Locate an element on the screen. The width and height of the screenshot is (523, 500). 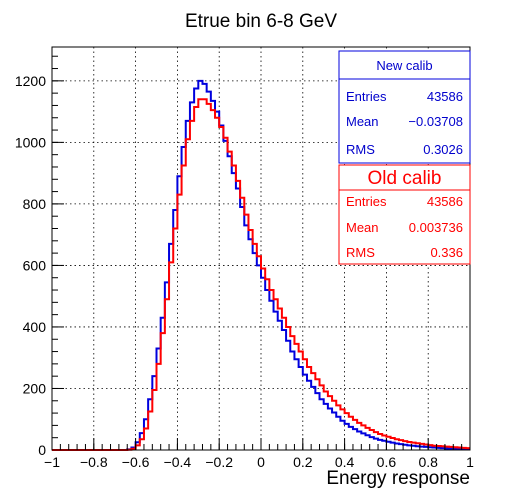
x-tick-label: 0.6 is located at coordinates (387, 462).